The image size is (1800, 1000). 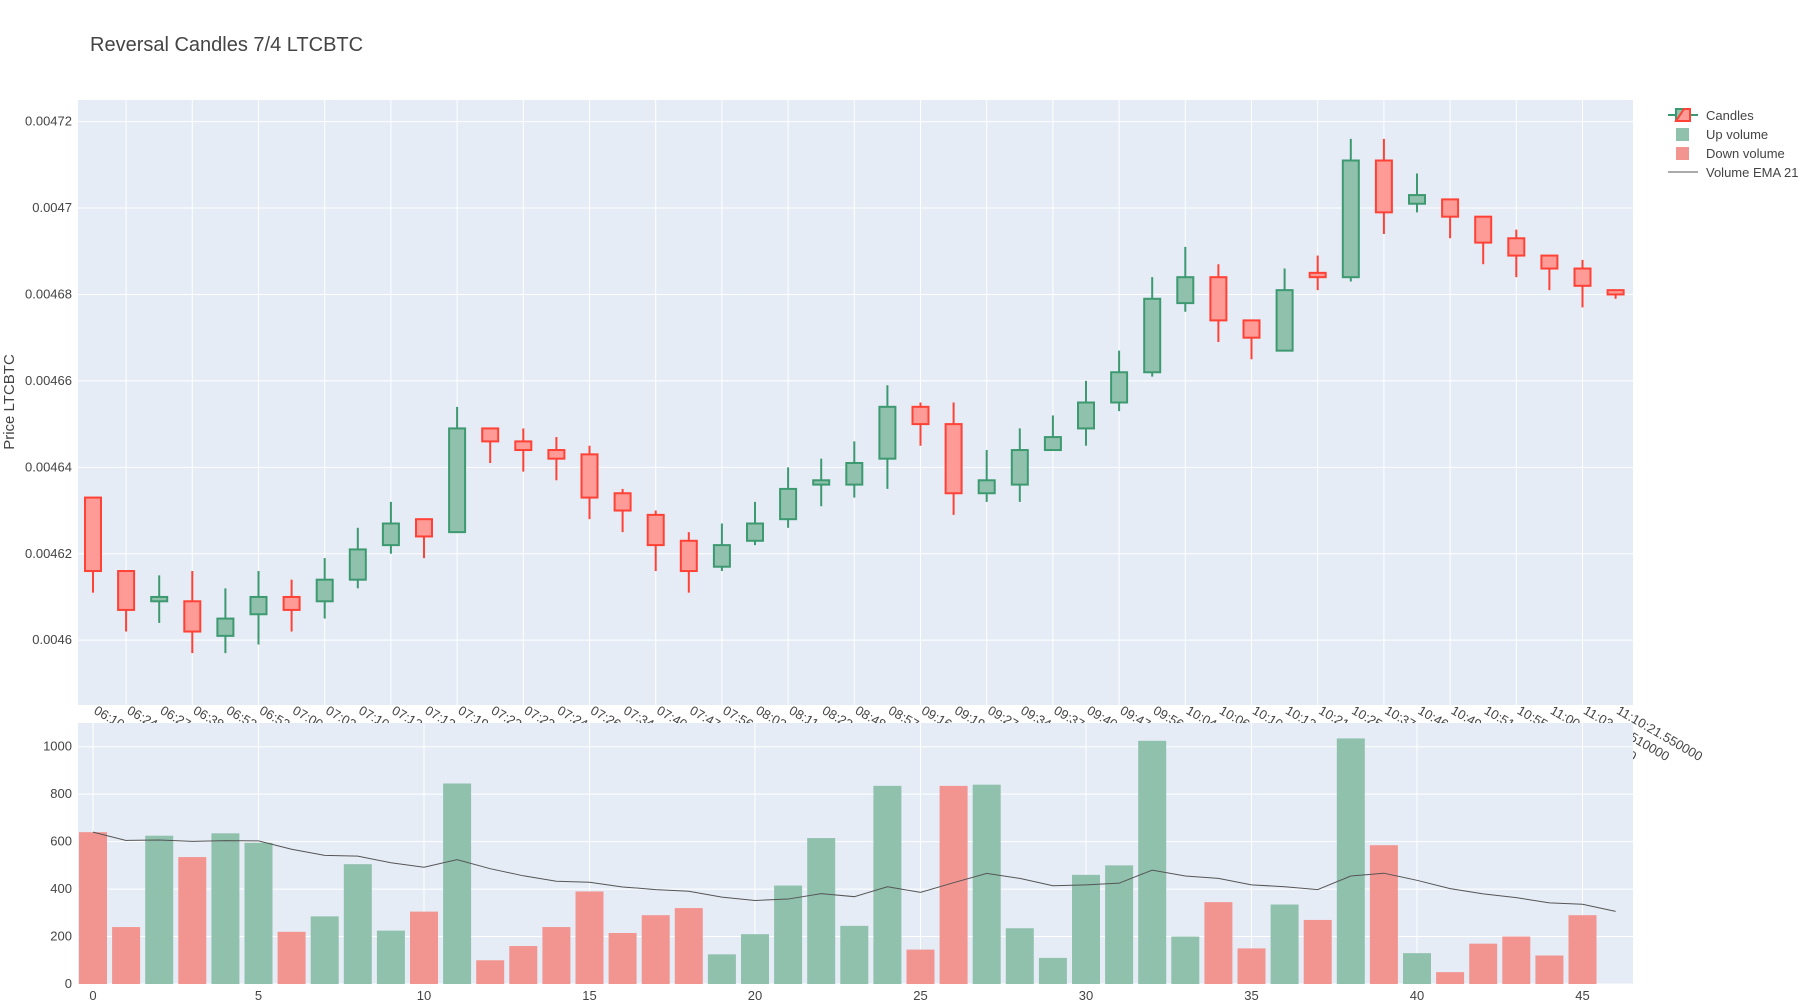 I want to click on legend-item-volume-ema: Volume EMA 21, so click(x=1733, y=172).